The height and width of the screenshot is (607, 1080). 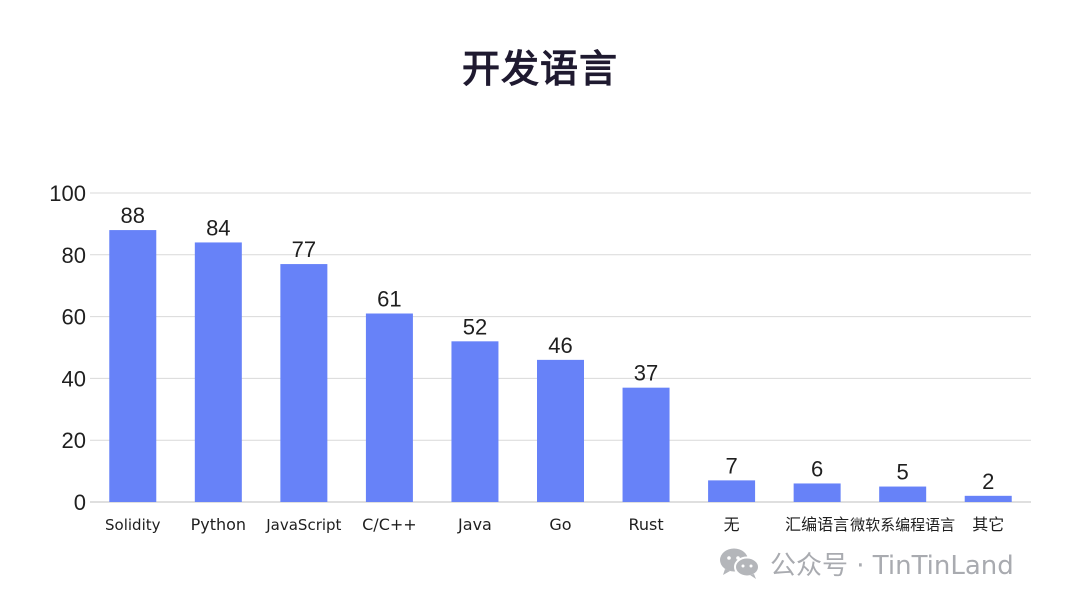 I want to click on data-label: 6, so click(x=817, y=468).